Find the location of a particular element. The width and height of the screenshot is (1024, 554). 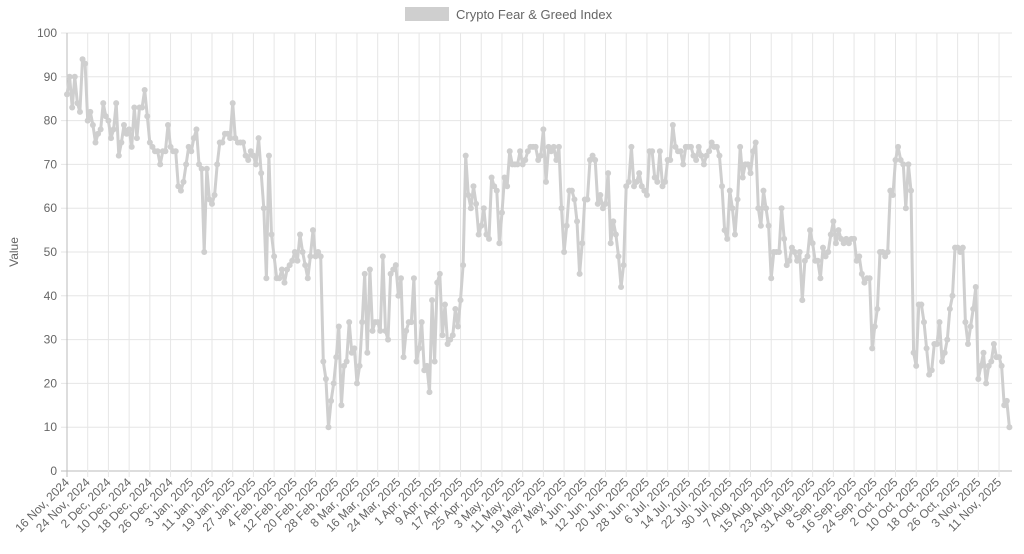

legend-label: Crypto Fear & Greed Index is located at coordinates (534, 14).